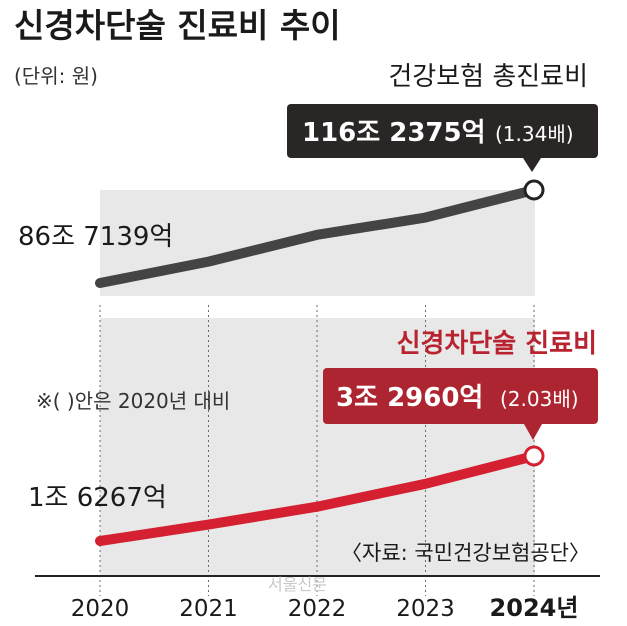  I want to click on x-tick-label: 2020, so click(100, 609).